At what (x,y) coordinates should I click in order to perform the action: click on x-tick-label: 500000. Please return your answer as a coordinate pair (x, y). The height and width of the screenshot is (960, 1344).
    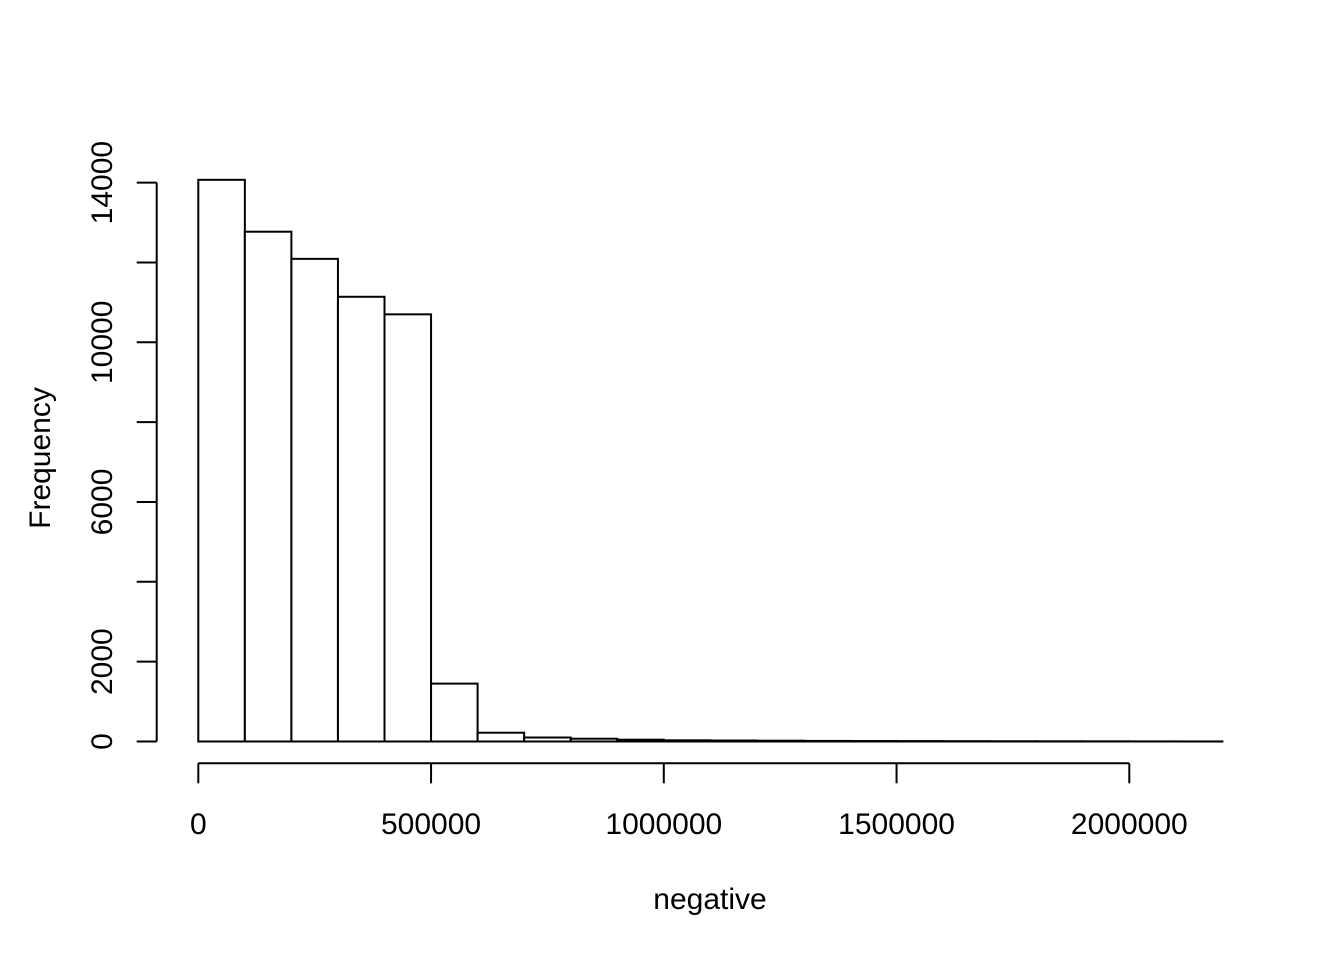
    Looking at the image, I should click on (431, 824).